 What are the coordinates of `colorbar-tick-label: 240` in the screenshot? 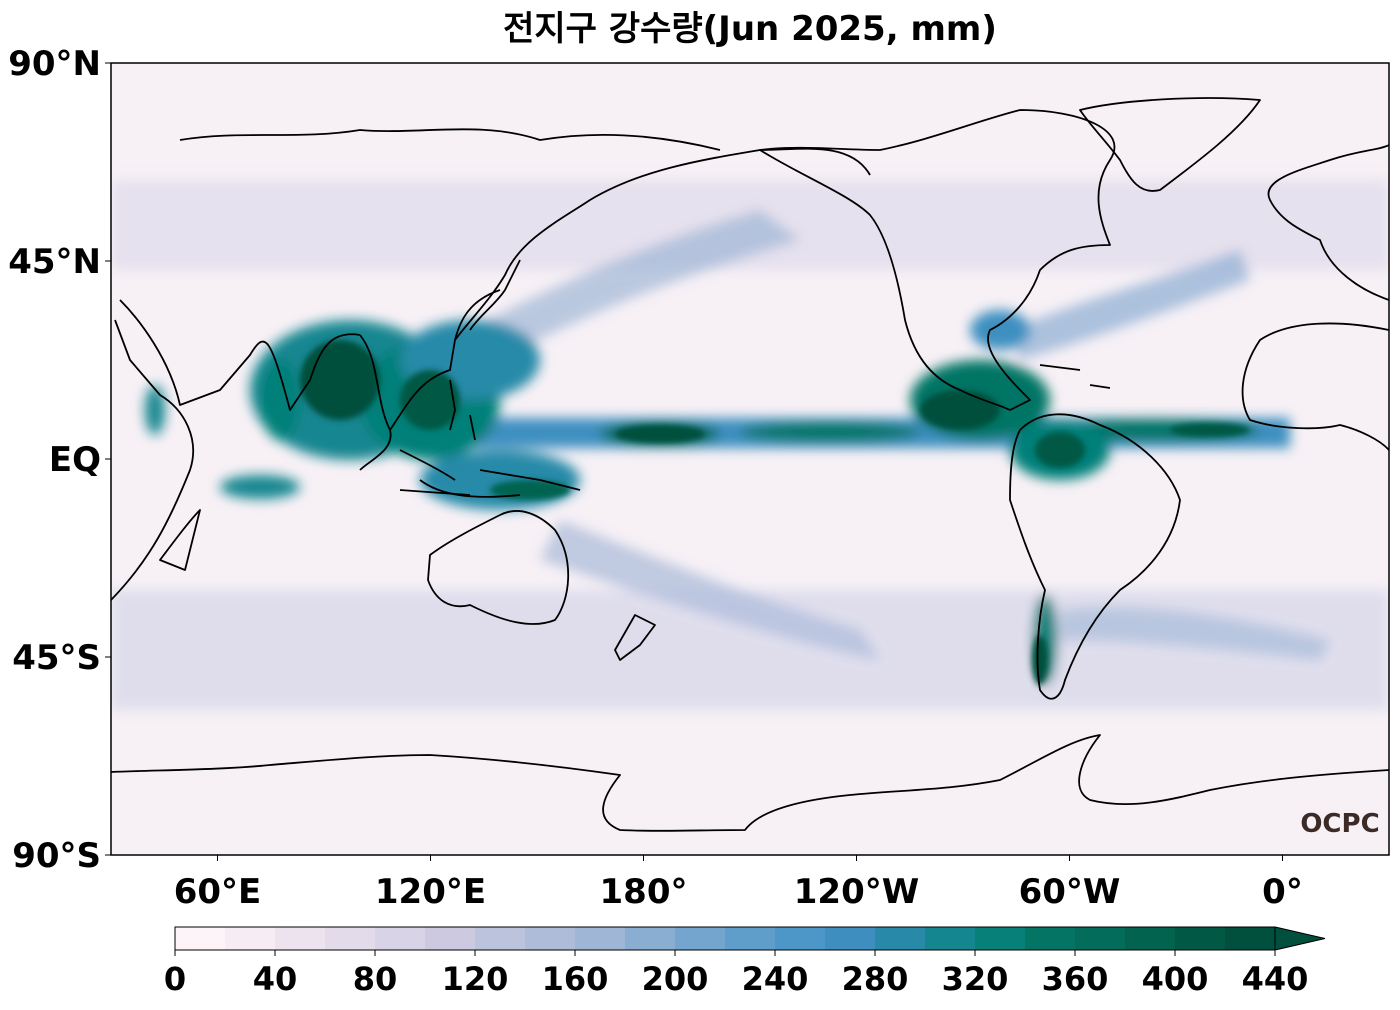 It's located at (775, 979).